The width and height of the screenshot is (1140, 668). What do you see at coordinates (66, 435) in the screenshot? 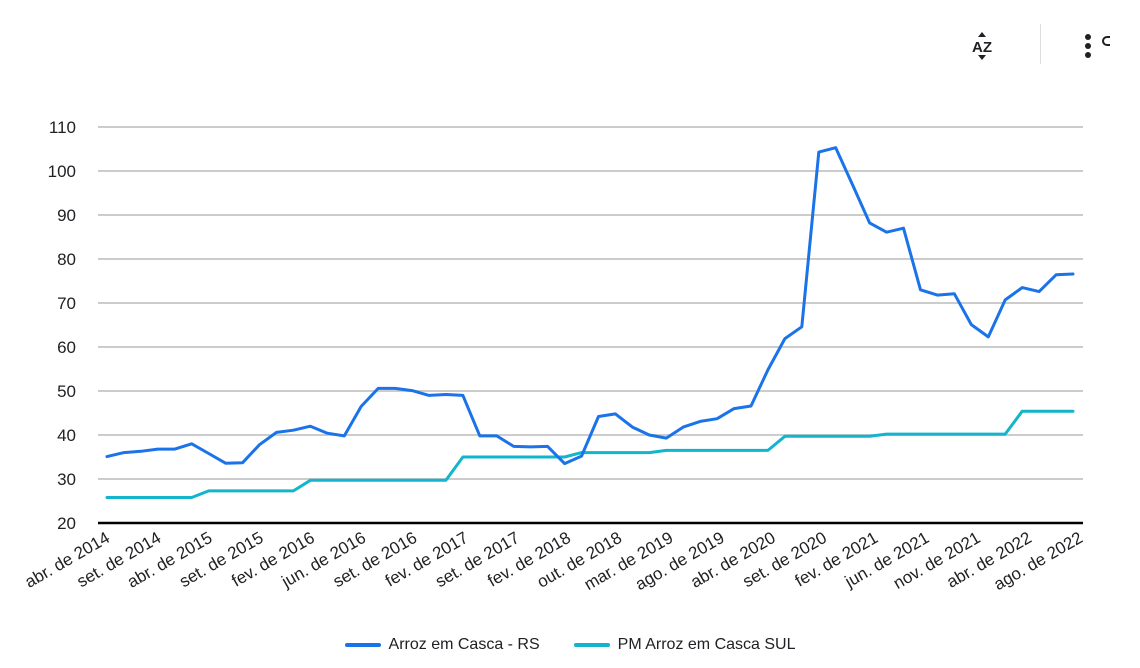
I see `y-tick-label: 40` at bounding box center [66, 435].